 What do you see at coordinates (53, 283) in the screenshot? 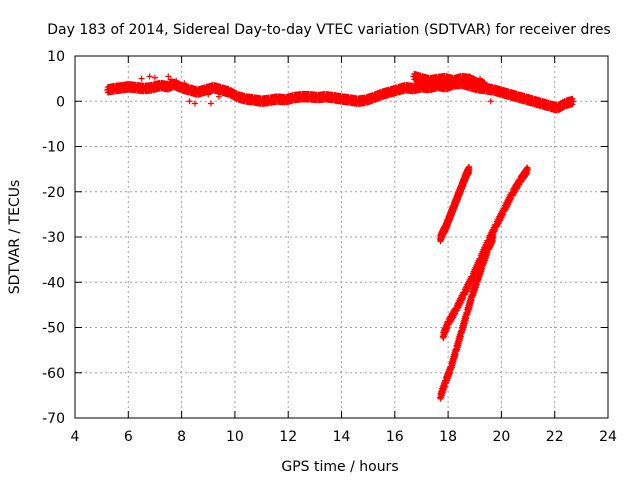
I see `y-tick-label: -40` at bounding box center [53, 283].